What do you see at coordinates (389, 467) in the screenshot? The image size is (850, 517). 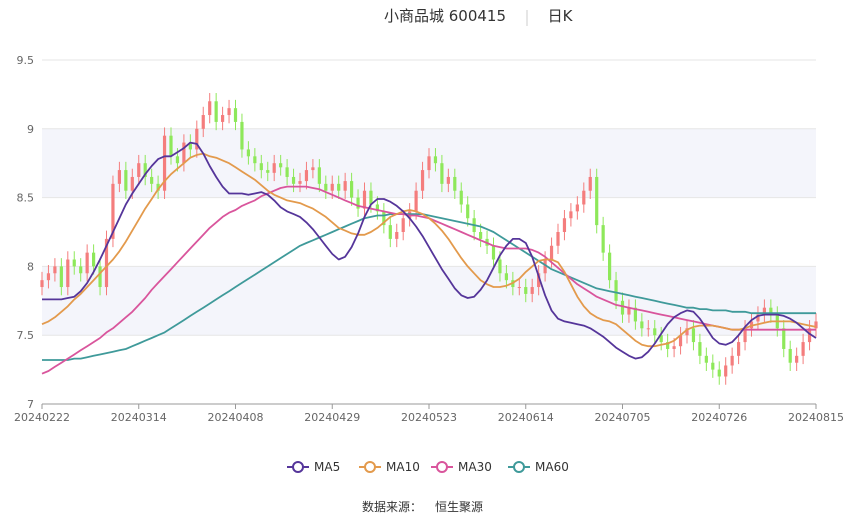 I see `legend-item-ma10: MA10` at bounding box center [389, 467].